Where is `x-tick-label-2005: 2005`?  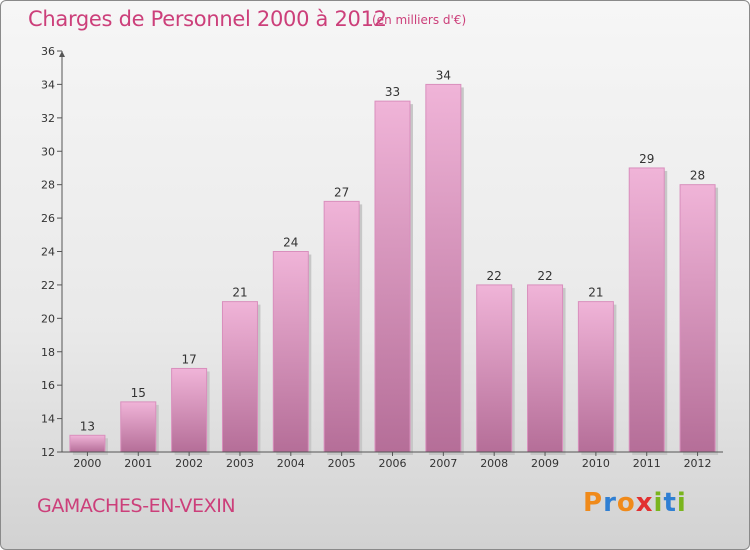 x-tick-label-2005: 2005 is located at coordinates (342, 463).